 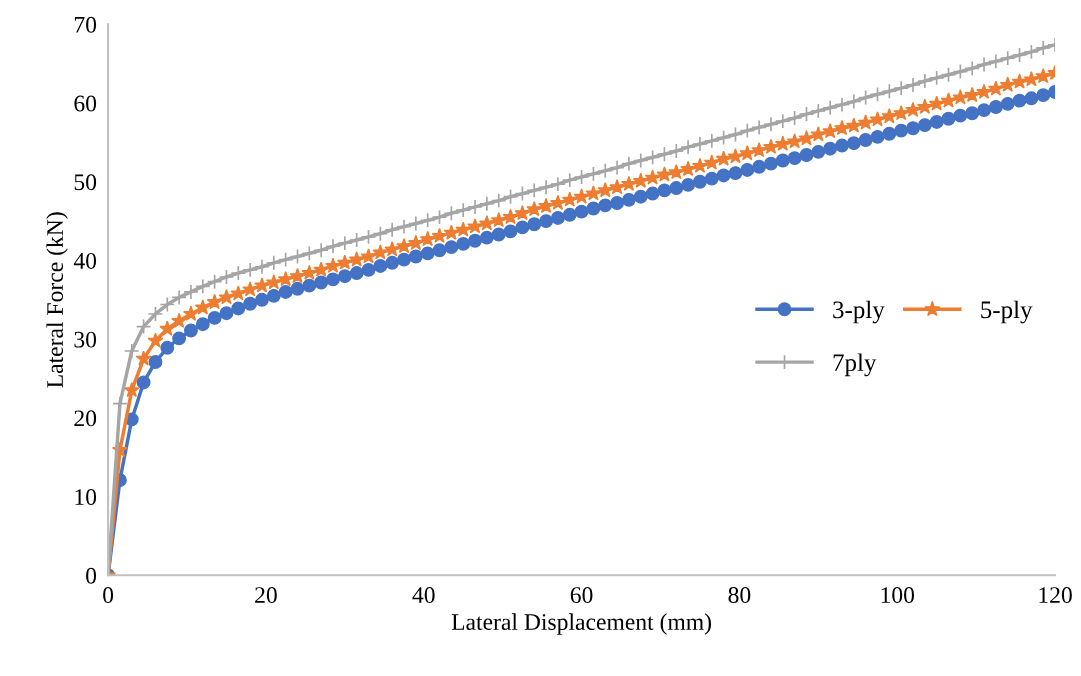 I want to click on x-tick-label: 20, so click(x=266, y=595).